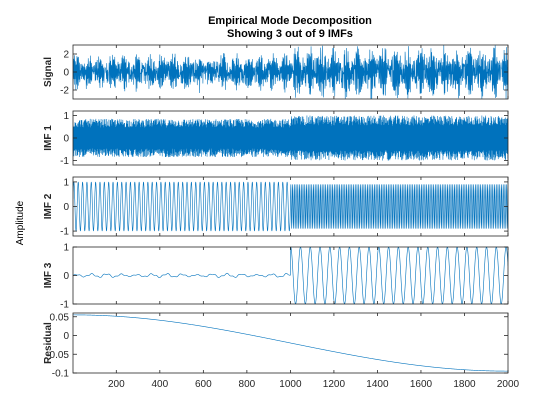 This screenshot has width=560, height=420. What do you see at coordinates (66, 73) in the screenshot?
I see `y-tick-label-signal: 0` at bounding box center [66, 73].